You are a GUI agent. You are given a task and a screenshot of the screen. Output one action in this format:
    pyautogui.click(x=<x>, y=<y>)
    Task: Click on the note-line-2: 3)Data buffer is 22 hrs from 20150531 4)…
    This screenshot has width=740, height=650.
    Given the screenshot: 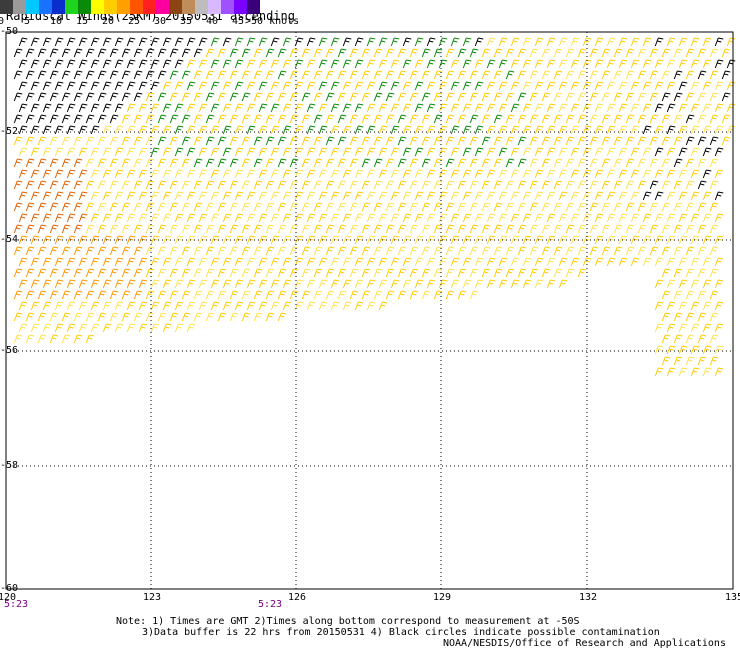 What is the action you would take?
    pyautogui.click(x=401, y=632)
    